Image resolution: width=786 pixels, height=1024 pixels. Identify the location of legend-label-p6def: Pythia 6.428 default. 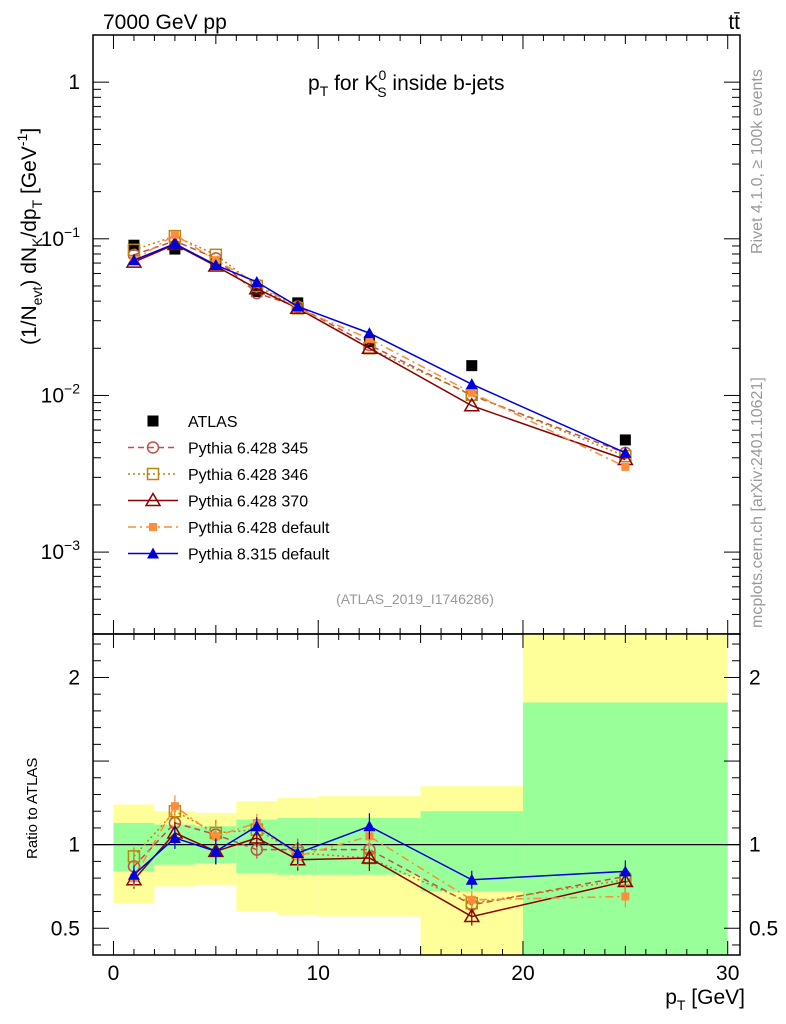
(259, 528).